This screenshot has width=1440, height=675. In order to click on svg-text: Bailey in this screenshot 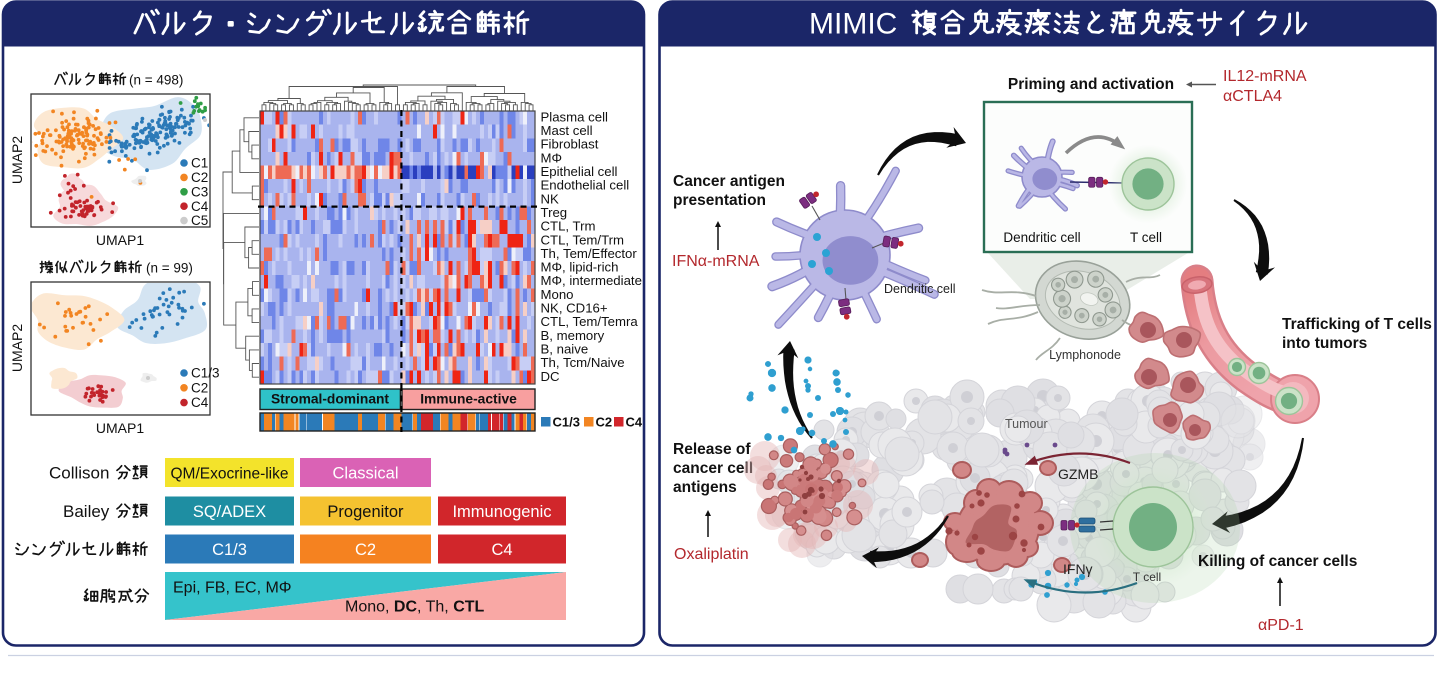, I will do `click(86, 511)`.